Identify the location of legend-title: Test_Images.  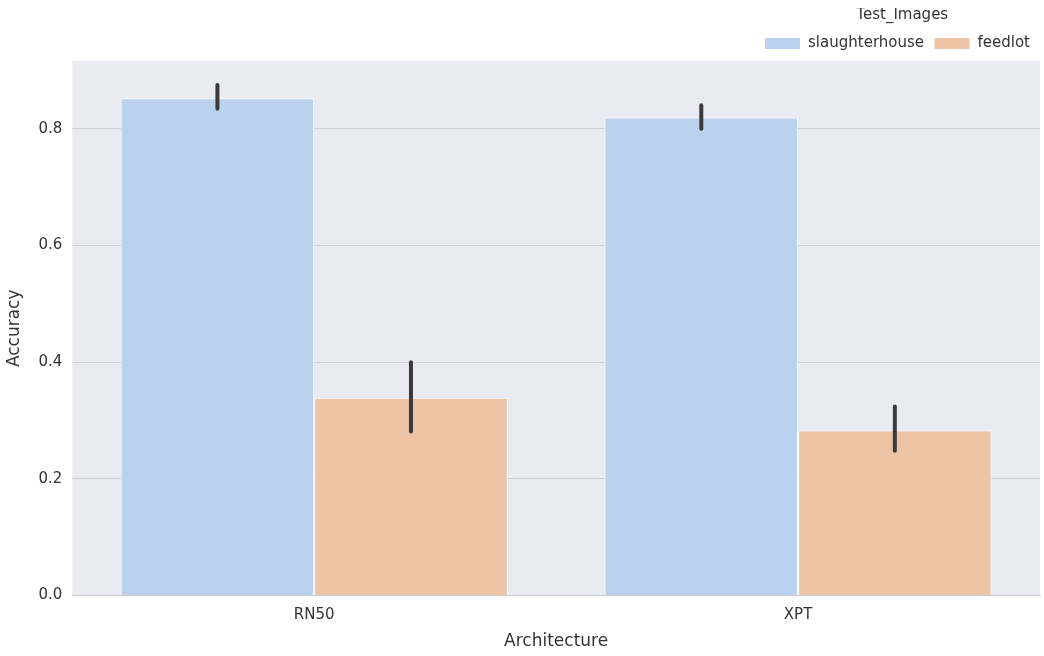
(902, 15).